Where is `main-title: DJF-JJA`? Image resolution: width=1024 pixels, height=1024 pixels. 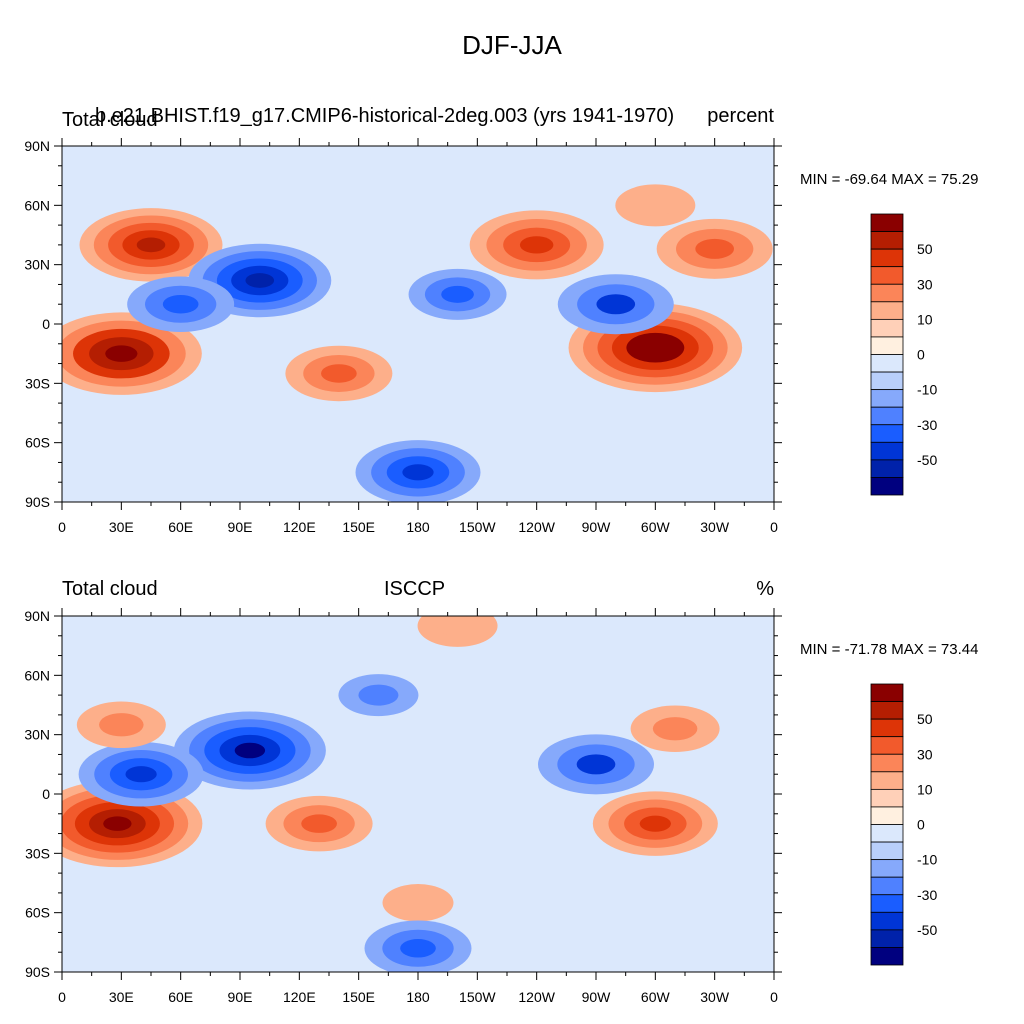 main-title: DJF-JJA is located at coordinates (512, 45).